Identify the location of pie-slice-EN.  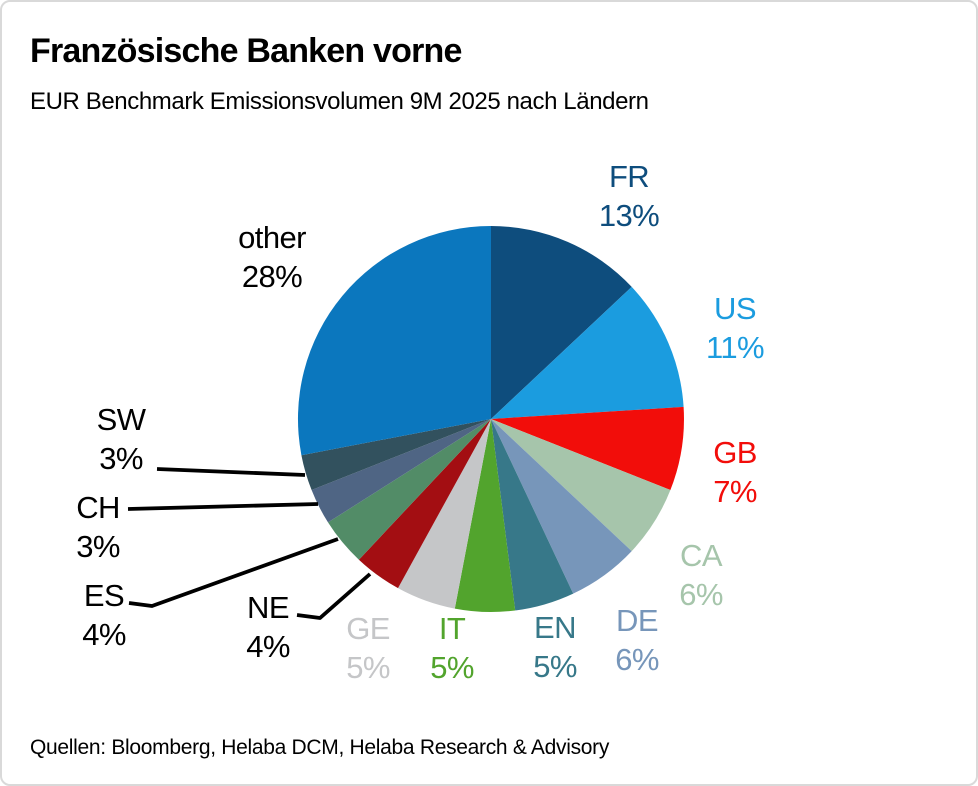
(532, 515).